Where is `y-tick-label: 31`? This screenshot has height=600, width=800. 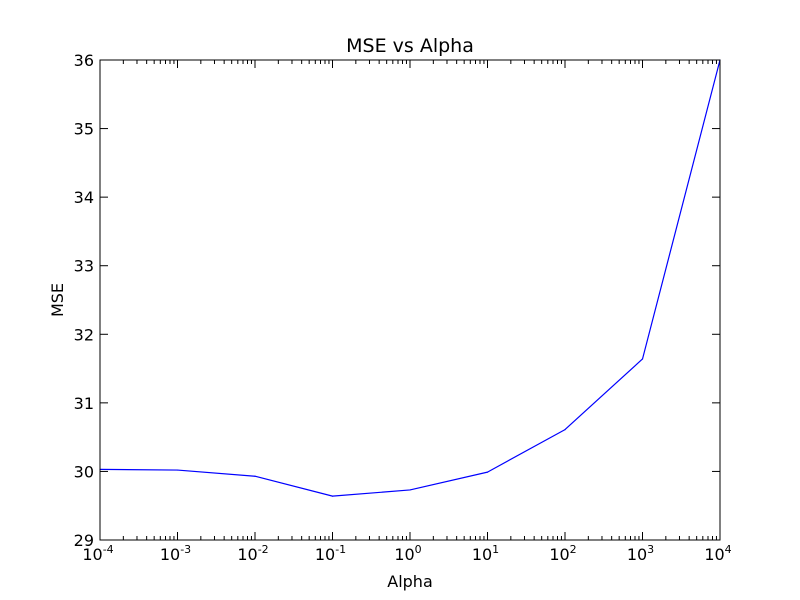
y-tick-label: 31 is located at coordinates (84, 403).